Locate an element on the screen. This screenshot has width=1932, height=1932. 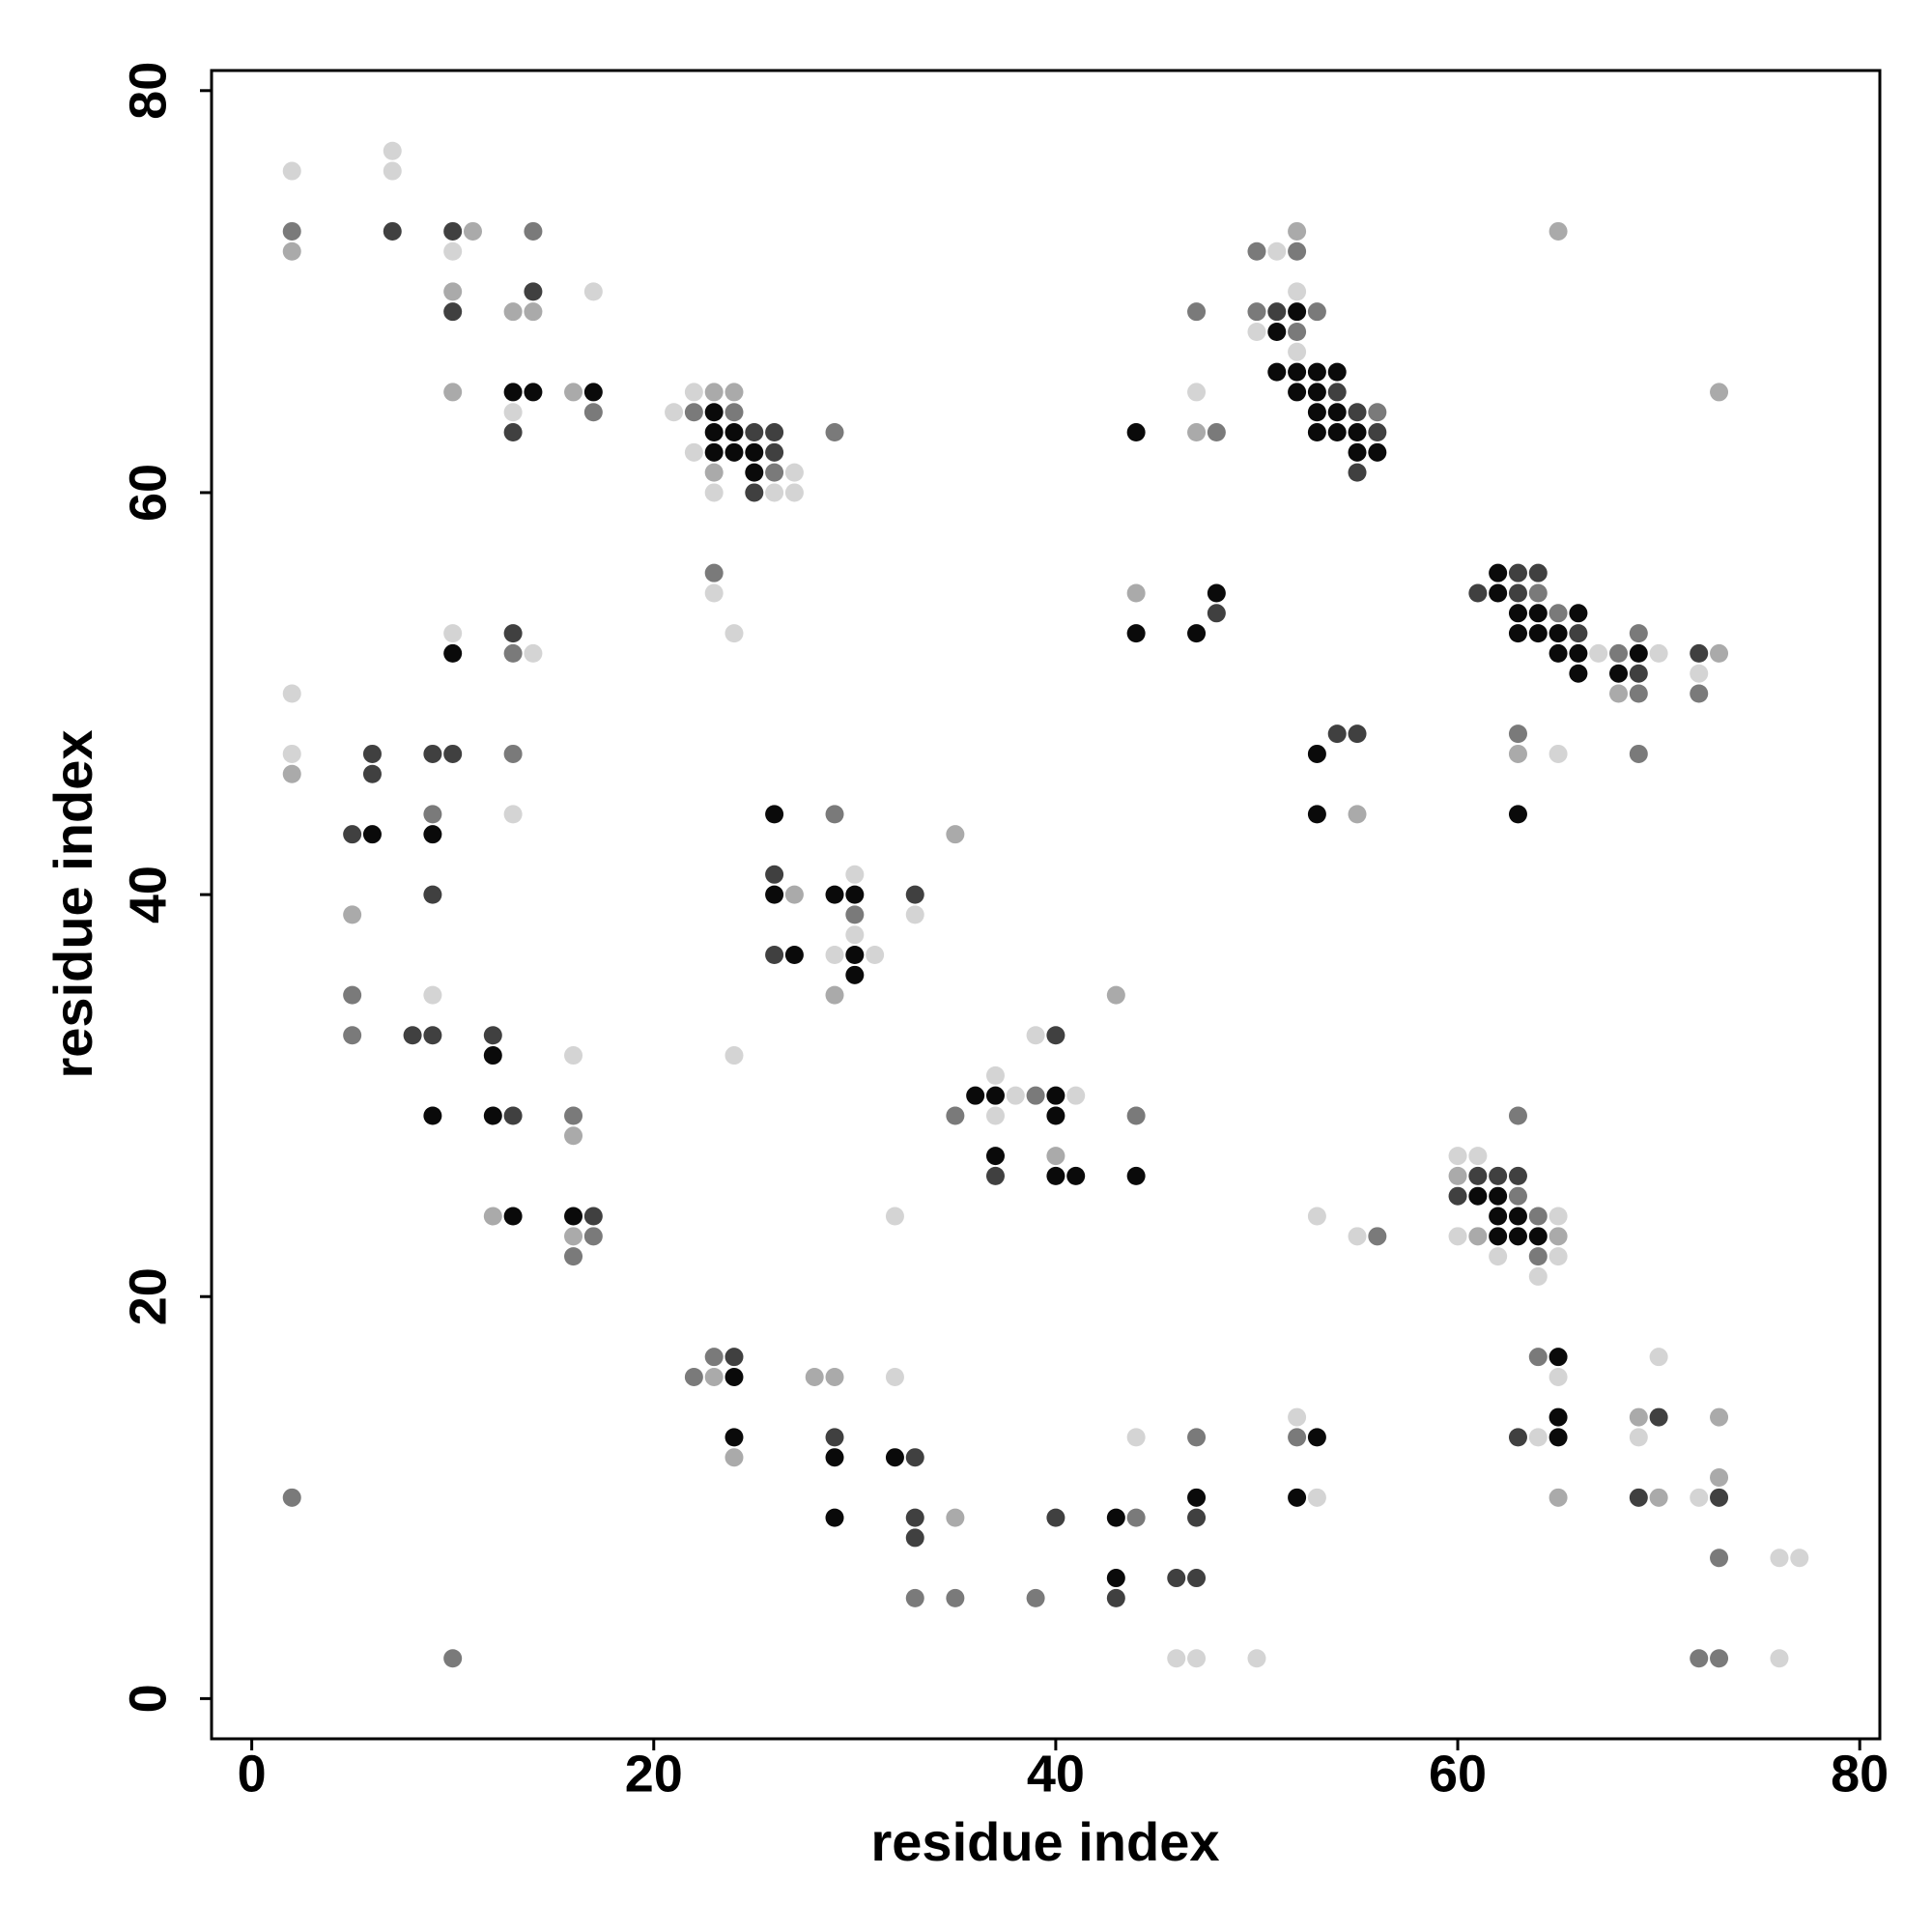
y-tick-label: 80 is located at coordinates (148, 91).